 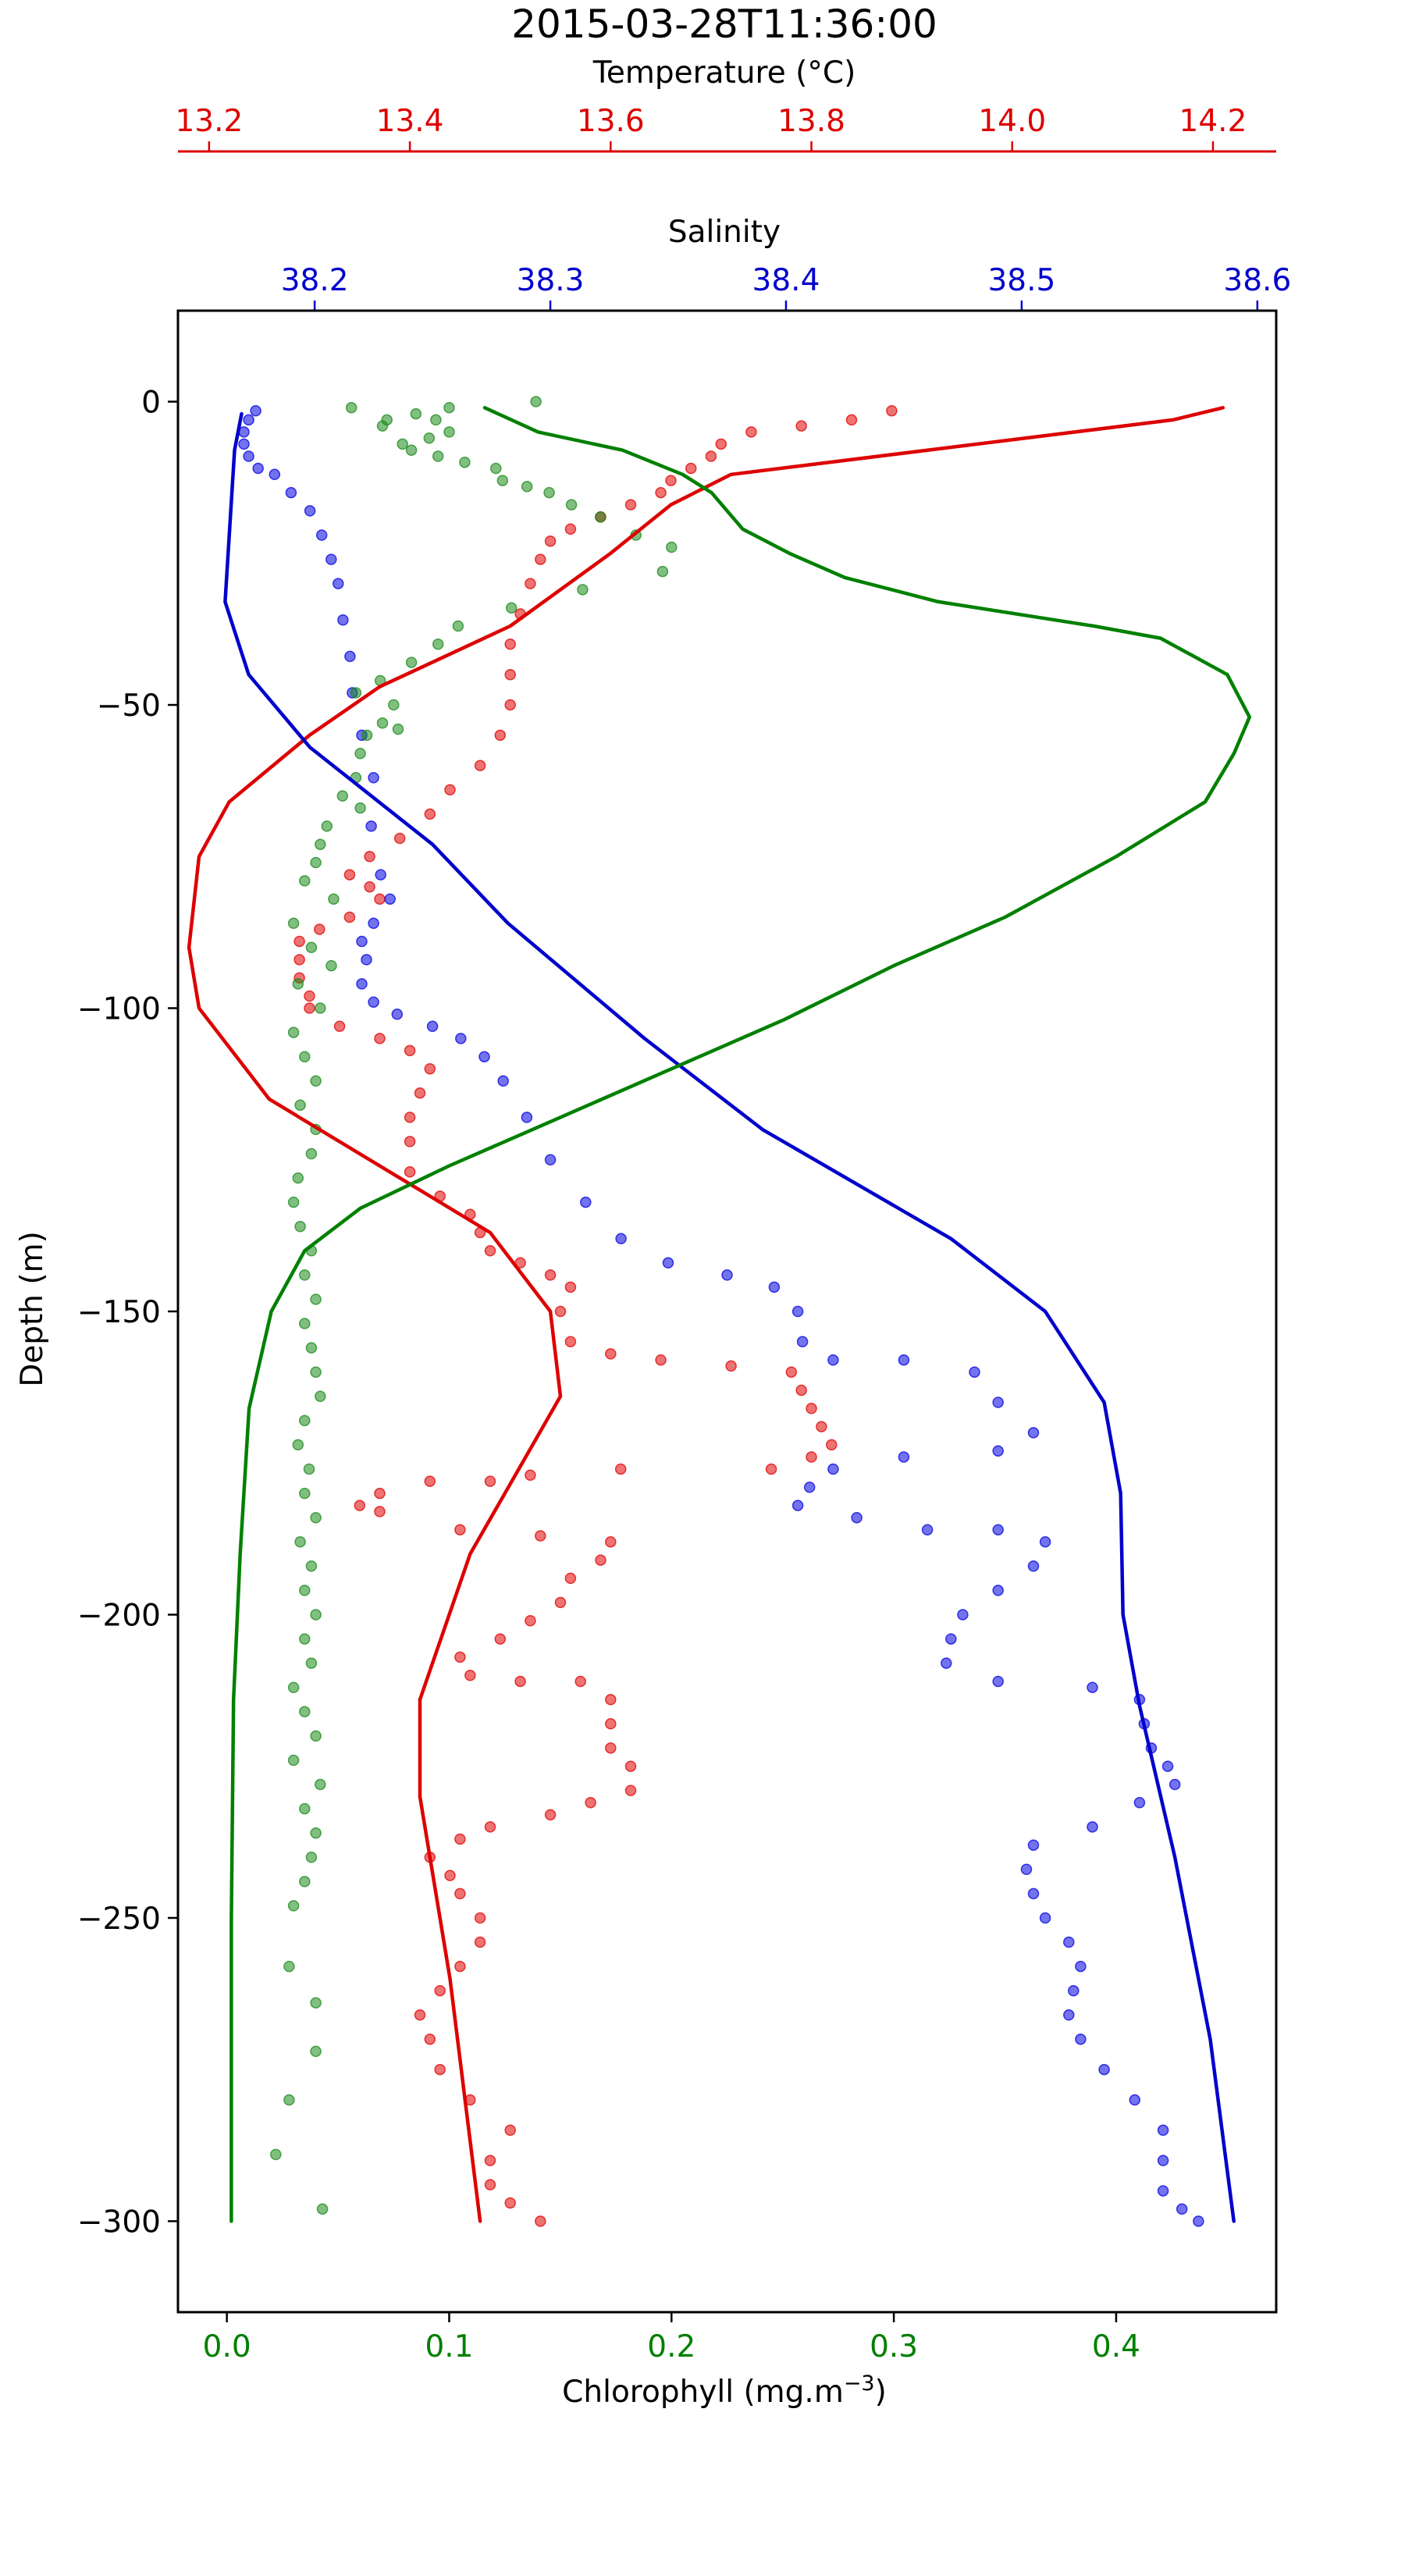 I want to click on temperature-tick-label: 14.2, so click(x=1213, y=121).